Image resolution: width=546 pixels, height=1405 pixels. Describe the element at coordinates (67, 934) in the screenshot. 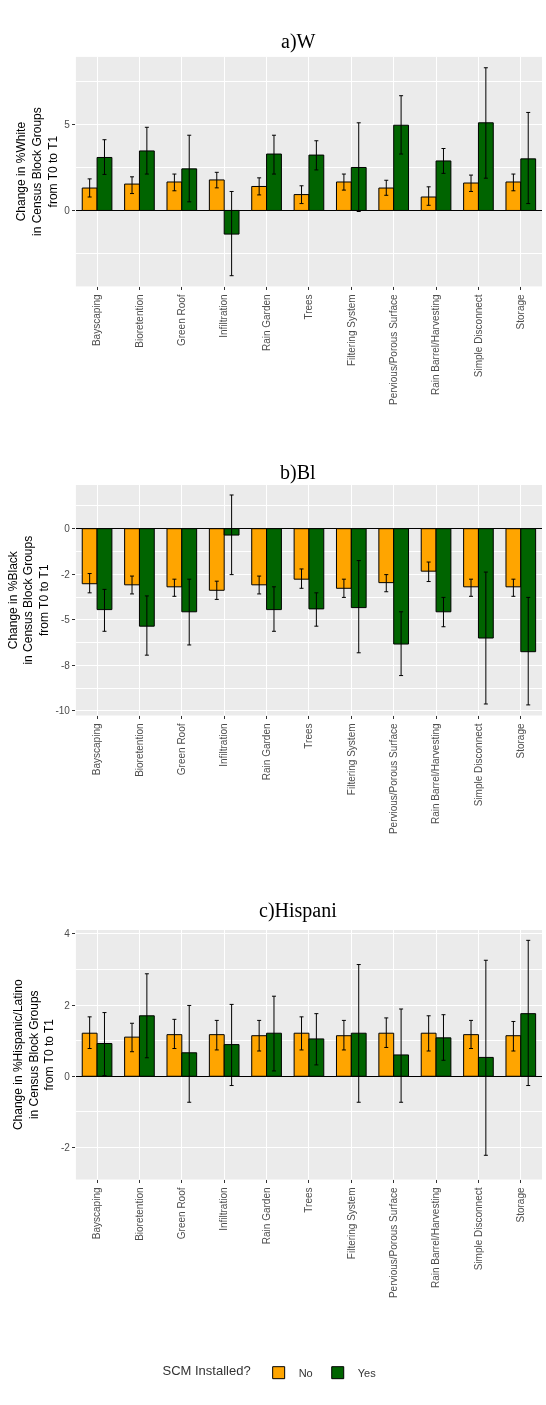

I see `y-tick-label: 4` at that location.